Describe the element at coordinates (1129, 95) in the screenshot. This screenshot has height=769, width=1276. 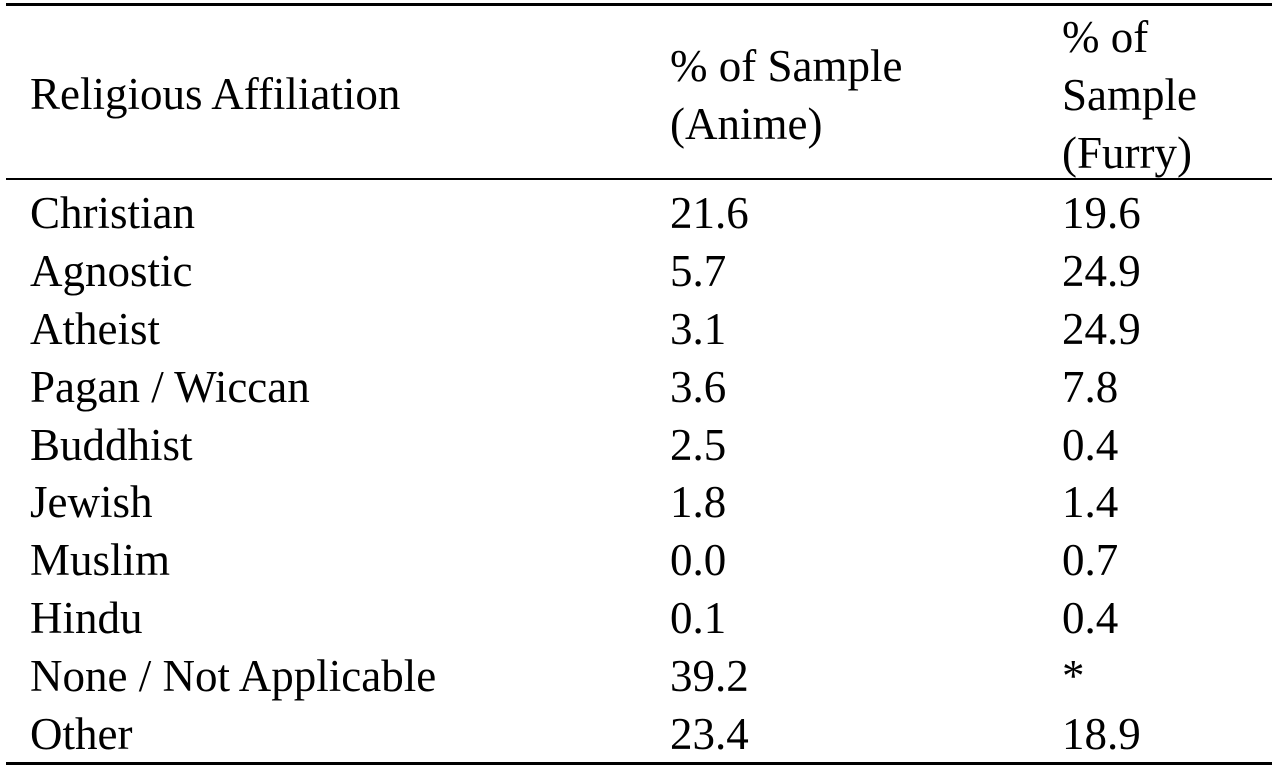
I see `header-percent-furry: % of Sample (Furry)` at that location.